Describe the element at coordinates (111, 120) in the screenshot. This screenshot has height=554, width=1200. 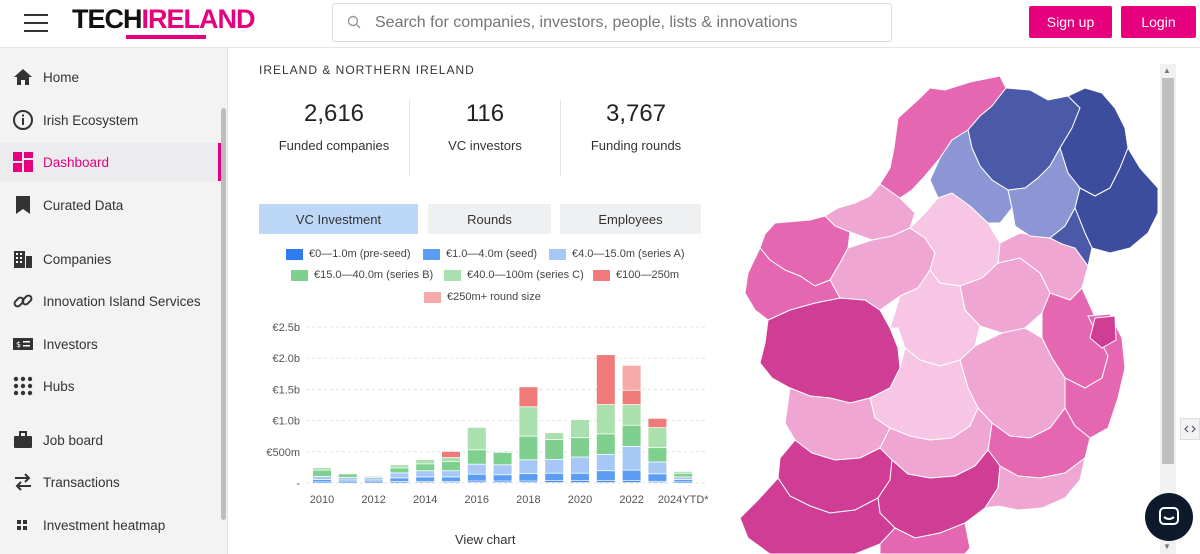
I see `sidebar-item-irish-ecosystem: Irish Ecosystem` at that location.